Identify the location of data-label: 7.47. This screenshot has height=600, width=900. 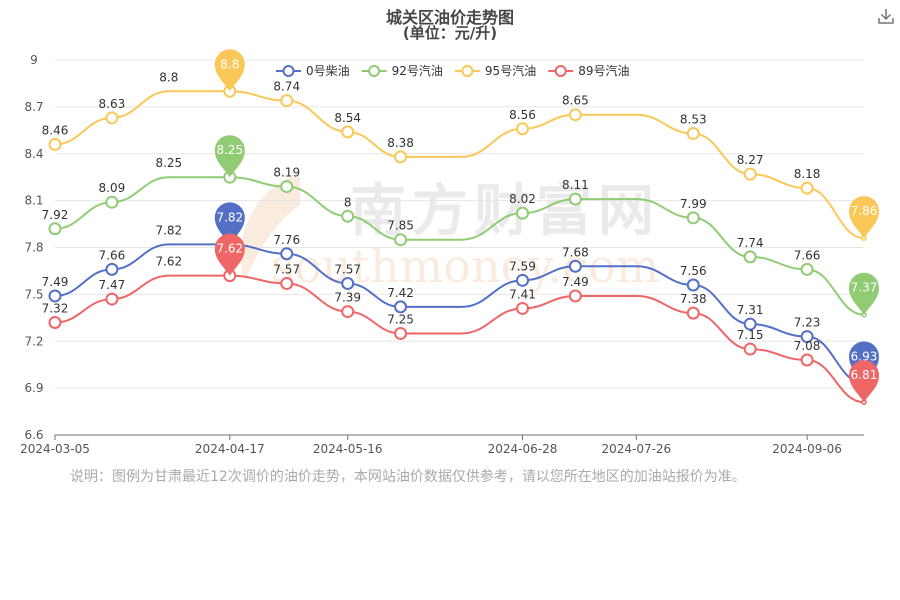
(112, 285).